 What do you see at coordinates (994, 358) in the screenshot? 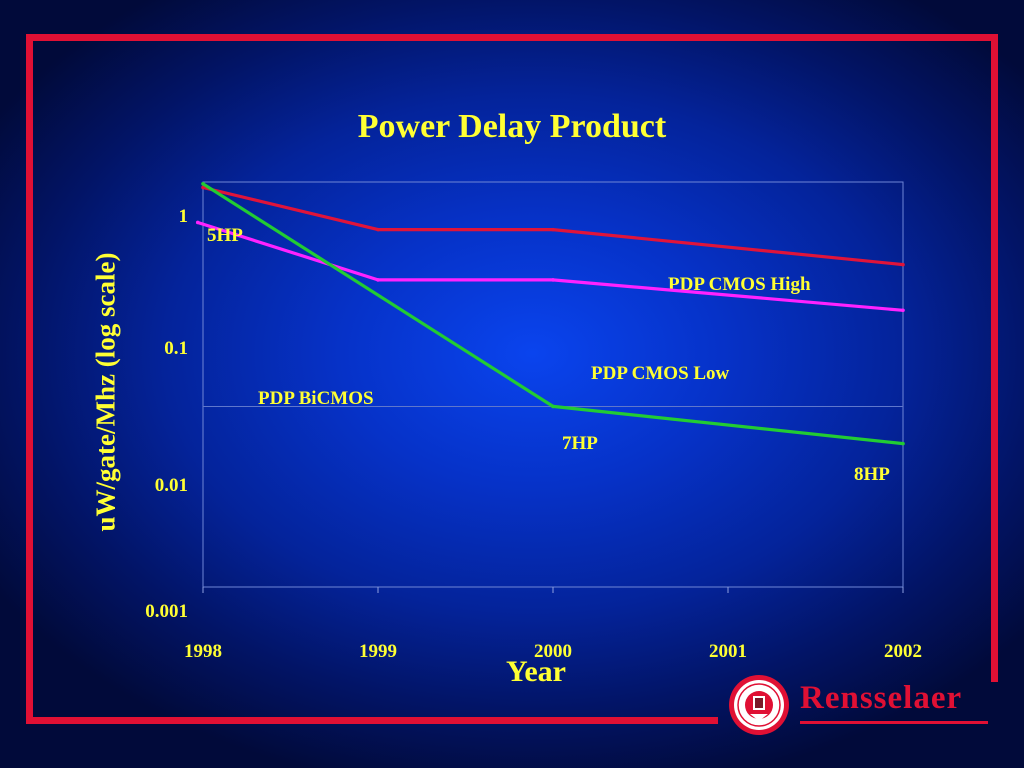
I see `frame-right` at bounding box center [994, 358].